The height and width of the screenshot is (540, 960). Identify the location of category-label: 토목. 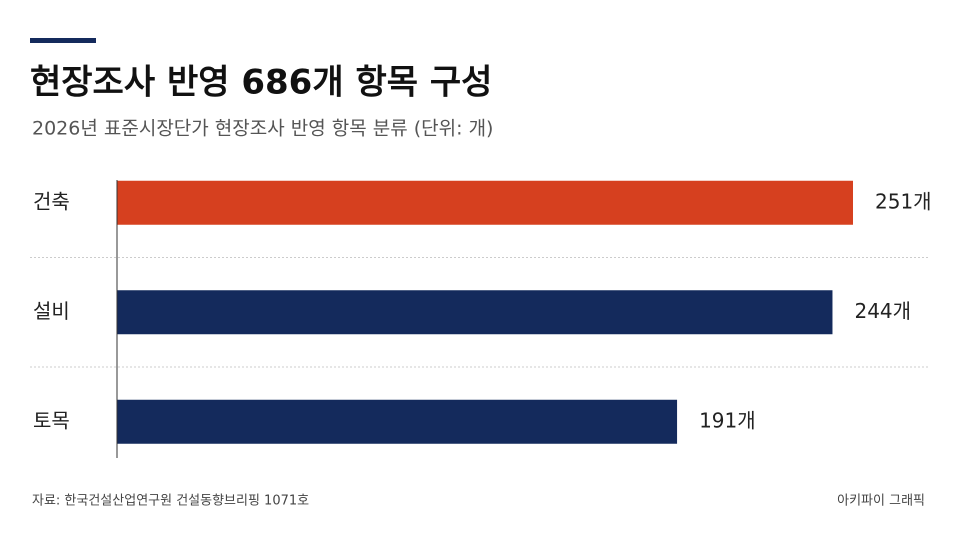
(51, 420).